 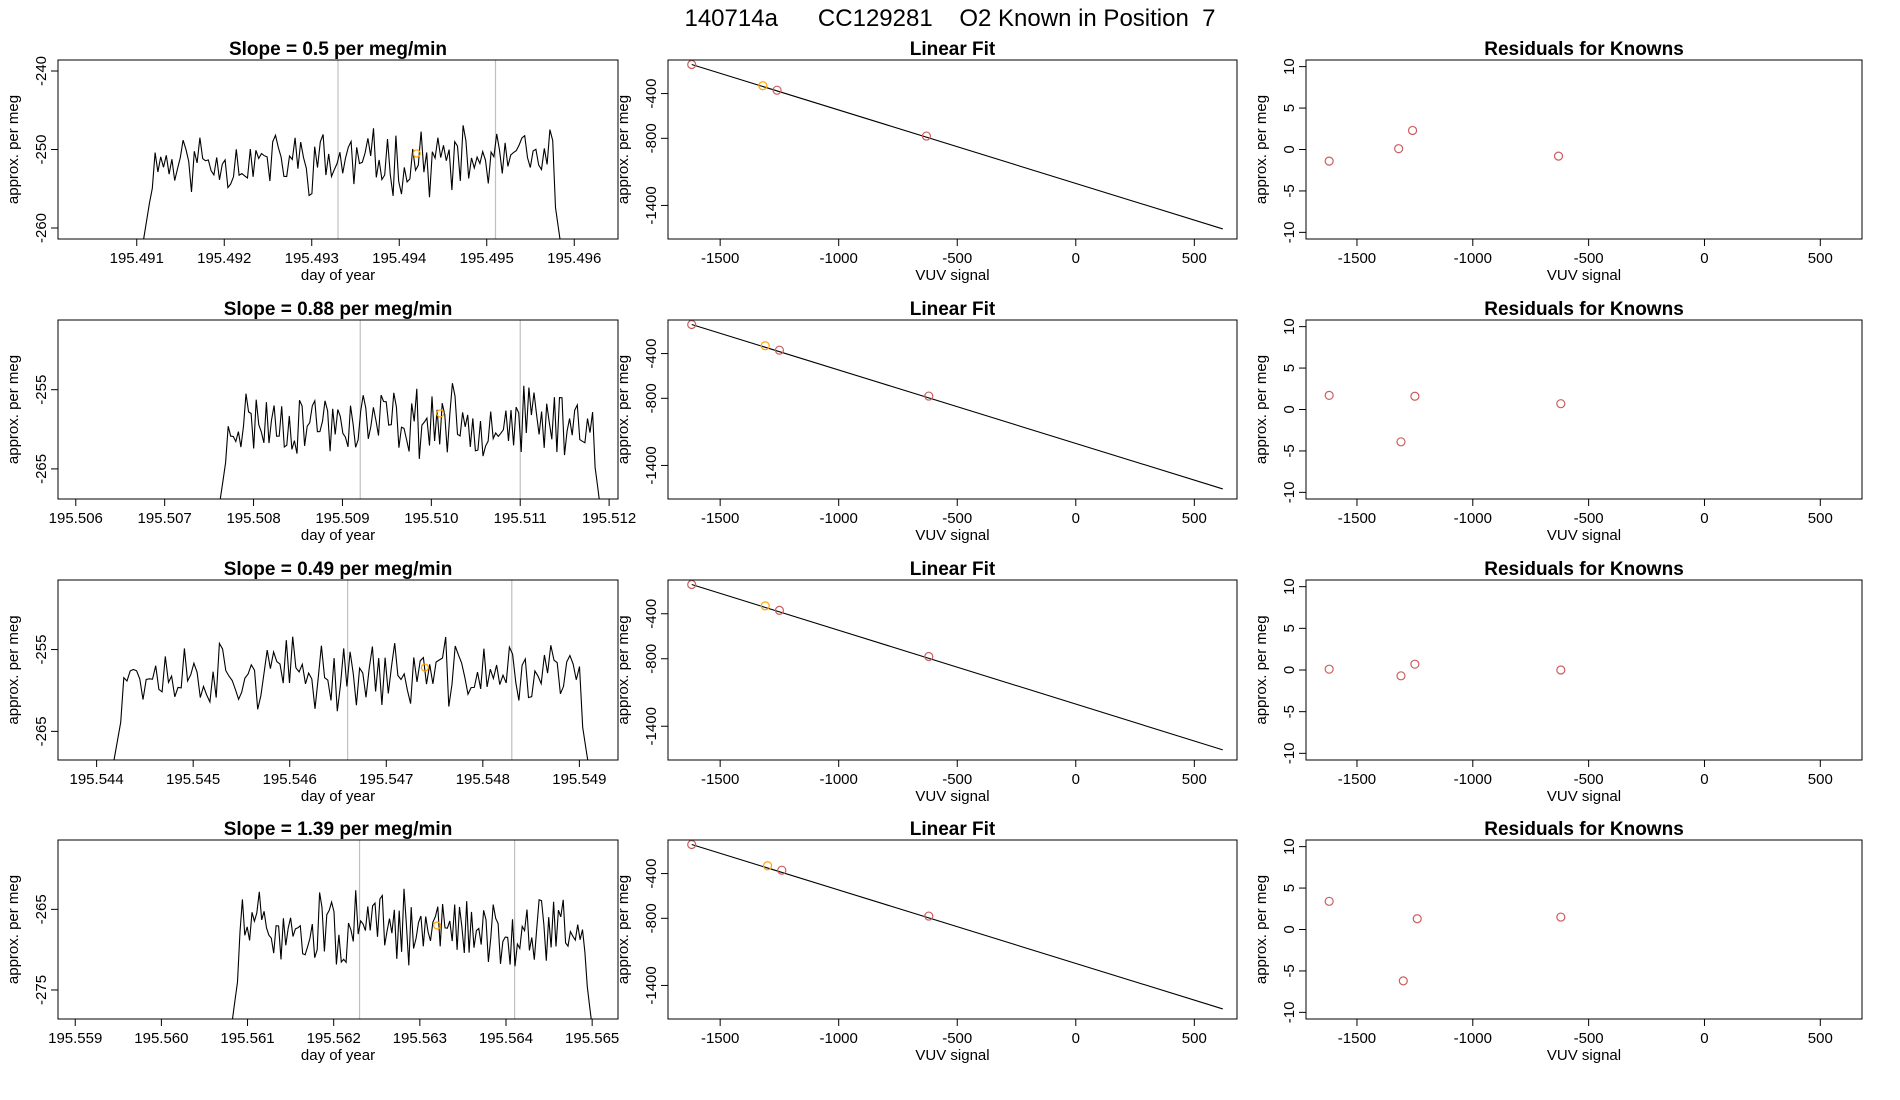 What do you see at coordinates (334, 1038) in the screenshot?
I see `x-tick-label: 195.562` at bounding box center [334, 1038].